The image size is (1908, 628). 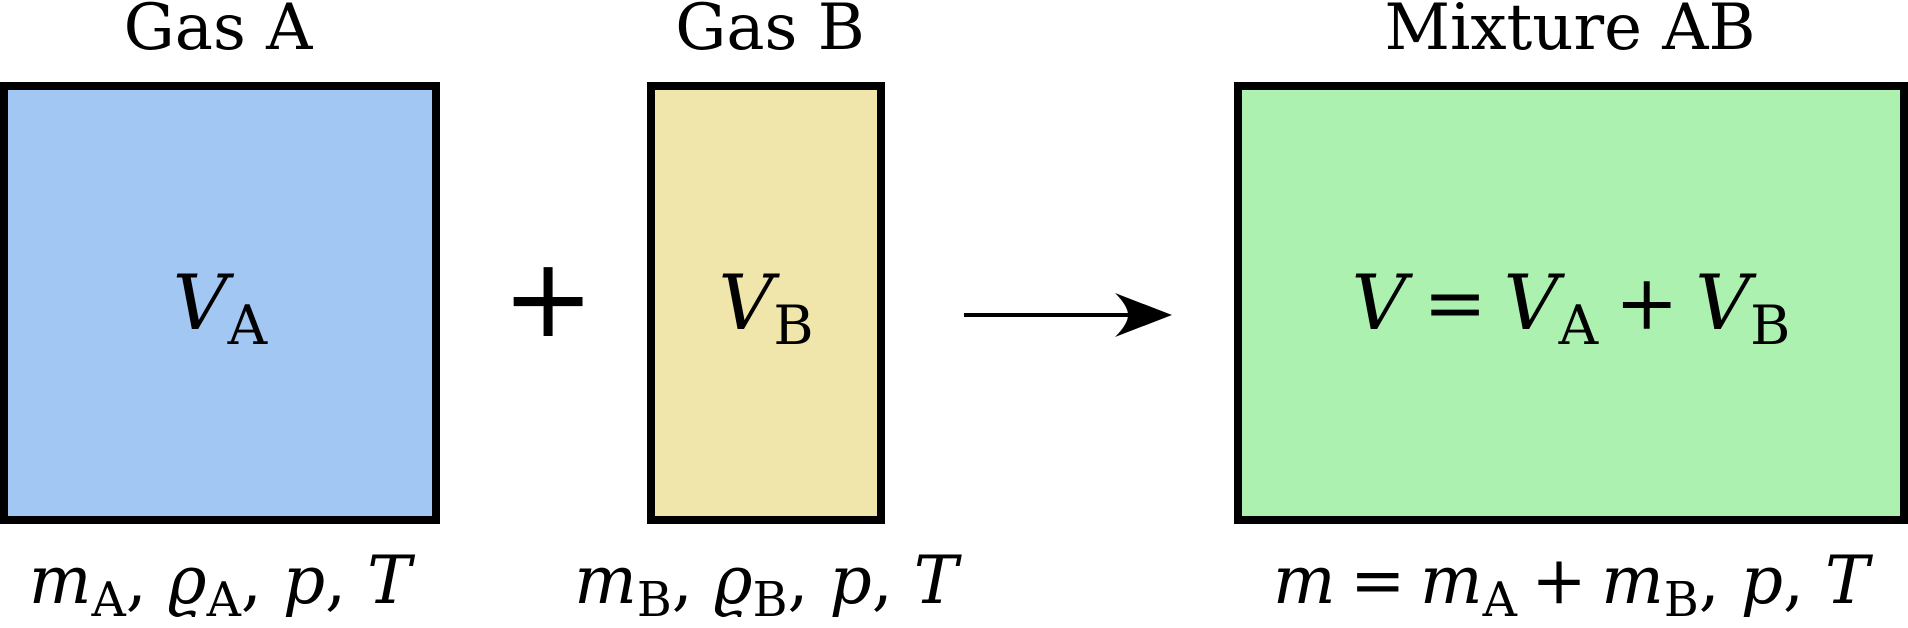 What do you see at coordinates (766, 308) in the screenshot?
I see `gas-b-volume: VB` at bounding box center [766, 308].